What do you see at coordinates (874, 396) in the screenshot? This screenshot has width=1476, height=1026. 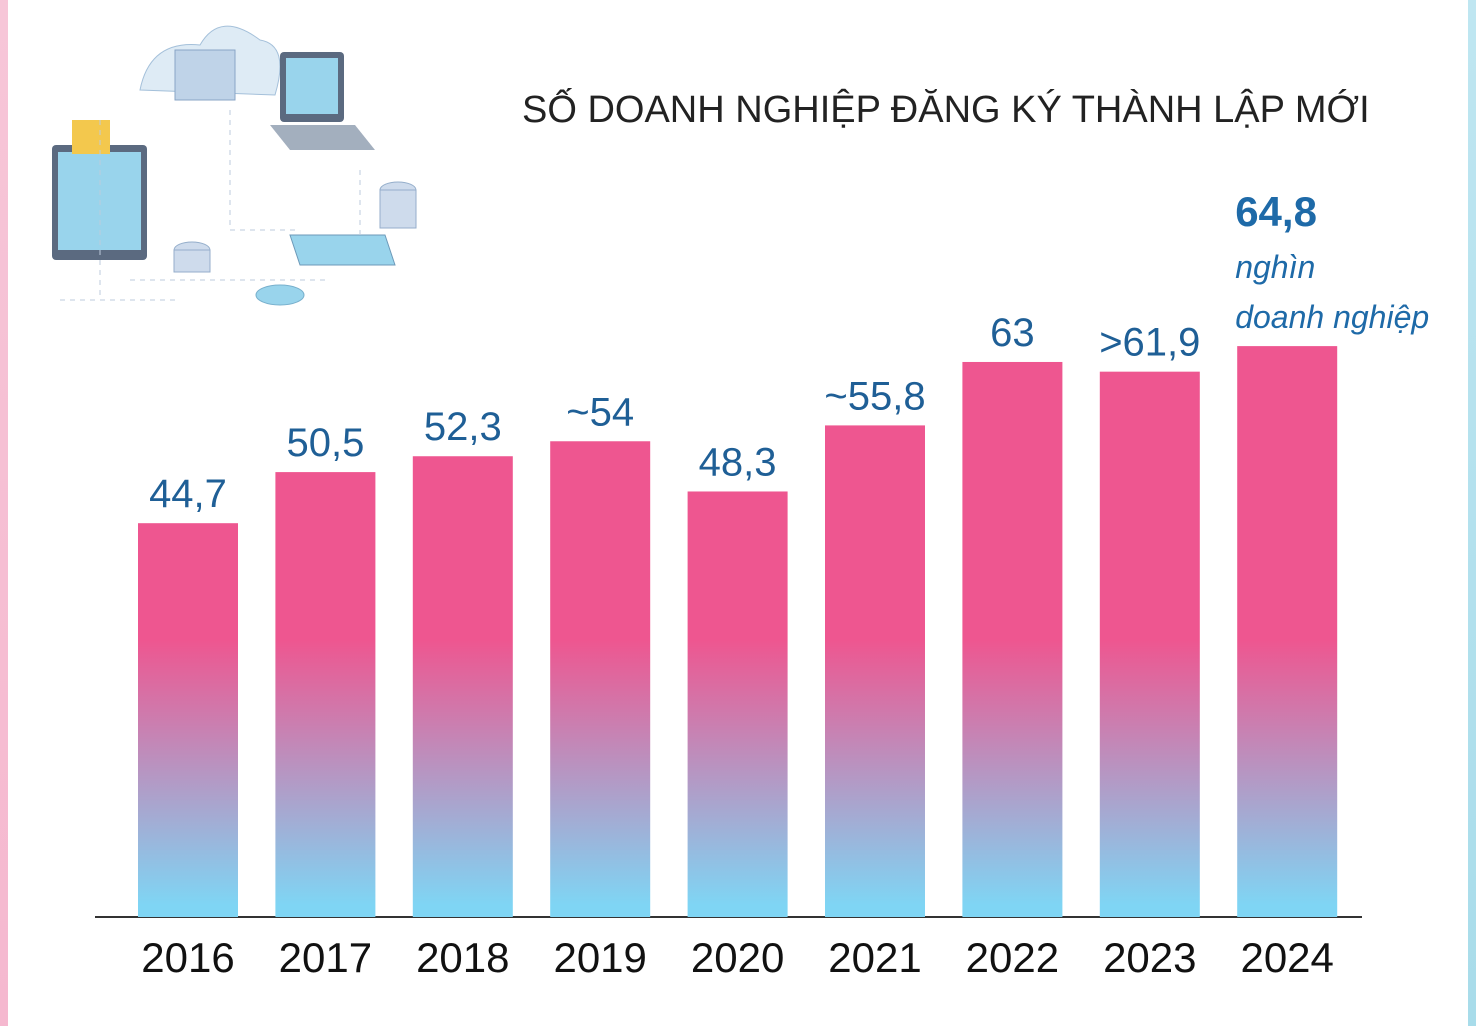 I see `value-label: ~55,8` at bounding box center [874, 396].